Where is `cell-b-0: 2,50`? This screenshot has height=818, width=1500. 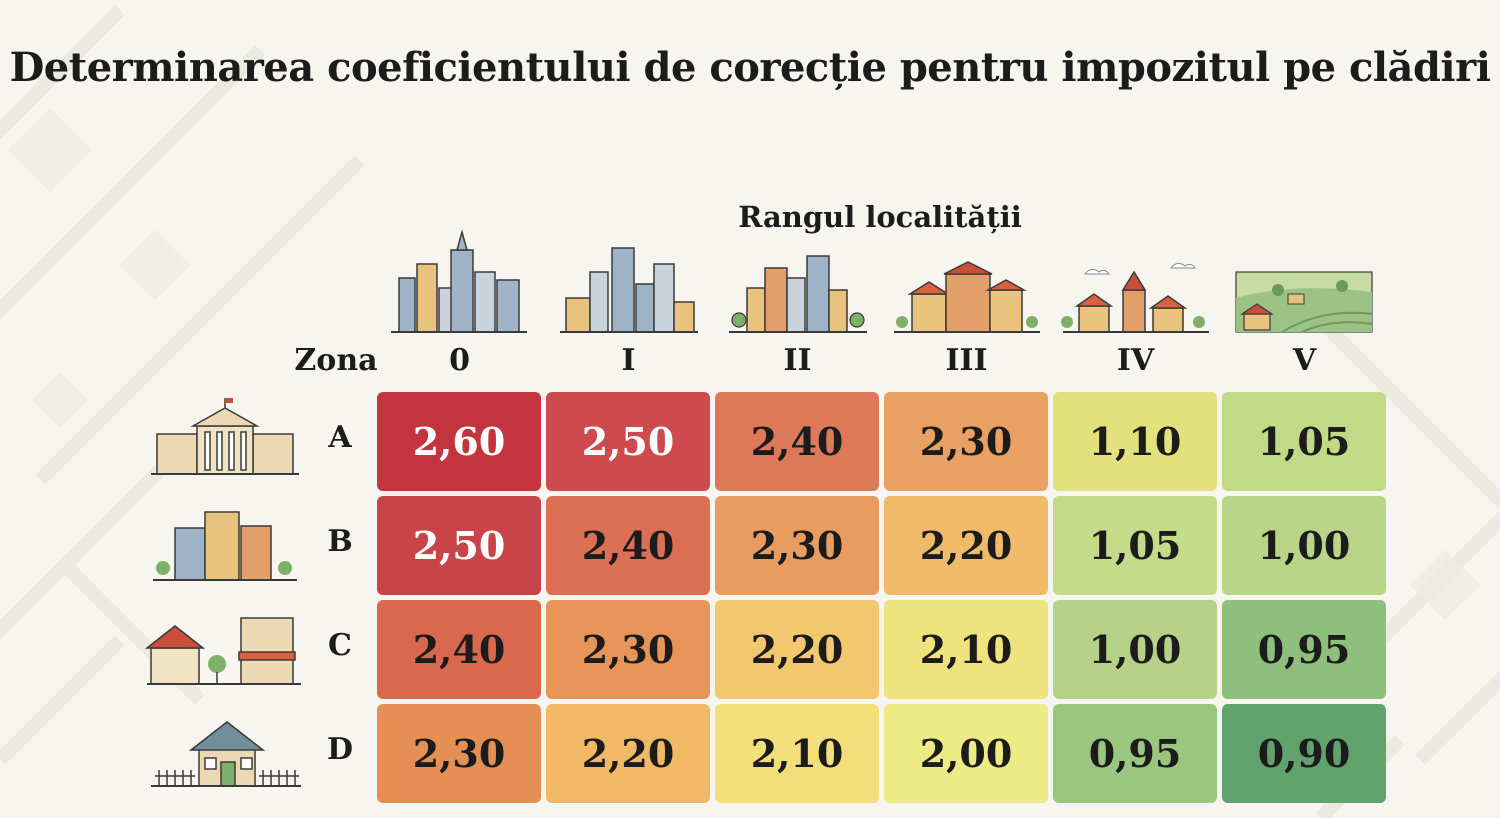
cell-b-0: 2,50 is located at coordinates (459, 545).